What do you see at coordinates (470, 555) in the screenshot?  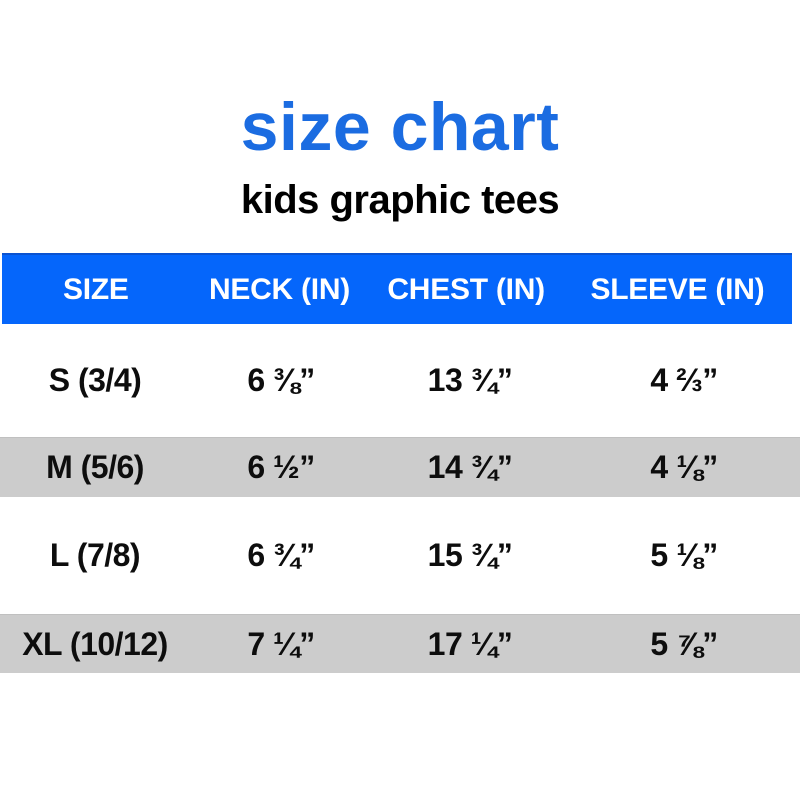 I see `cell-chest: 15 ¾”` at bounding box center [470, 555].